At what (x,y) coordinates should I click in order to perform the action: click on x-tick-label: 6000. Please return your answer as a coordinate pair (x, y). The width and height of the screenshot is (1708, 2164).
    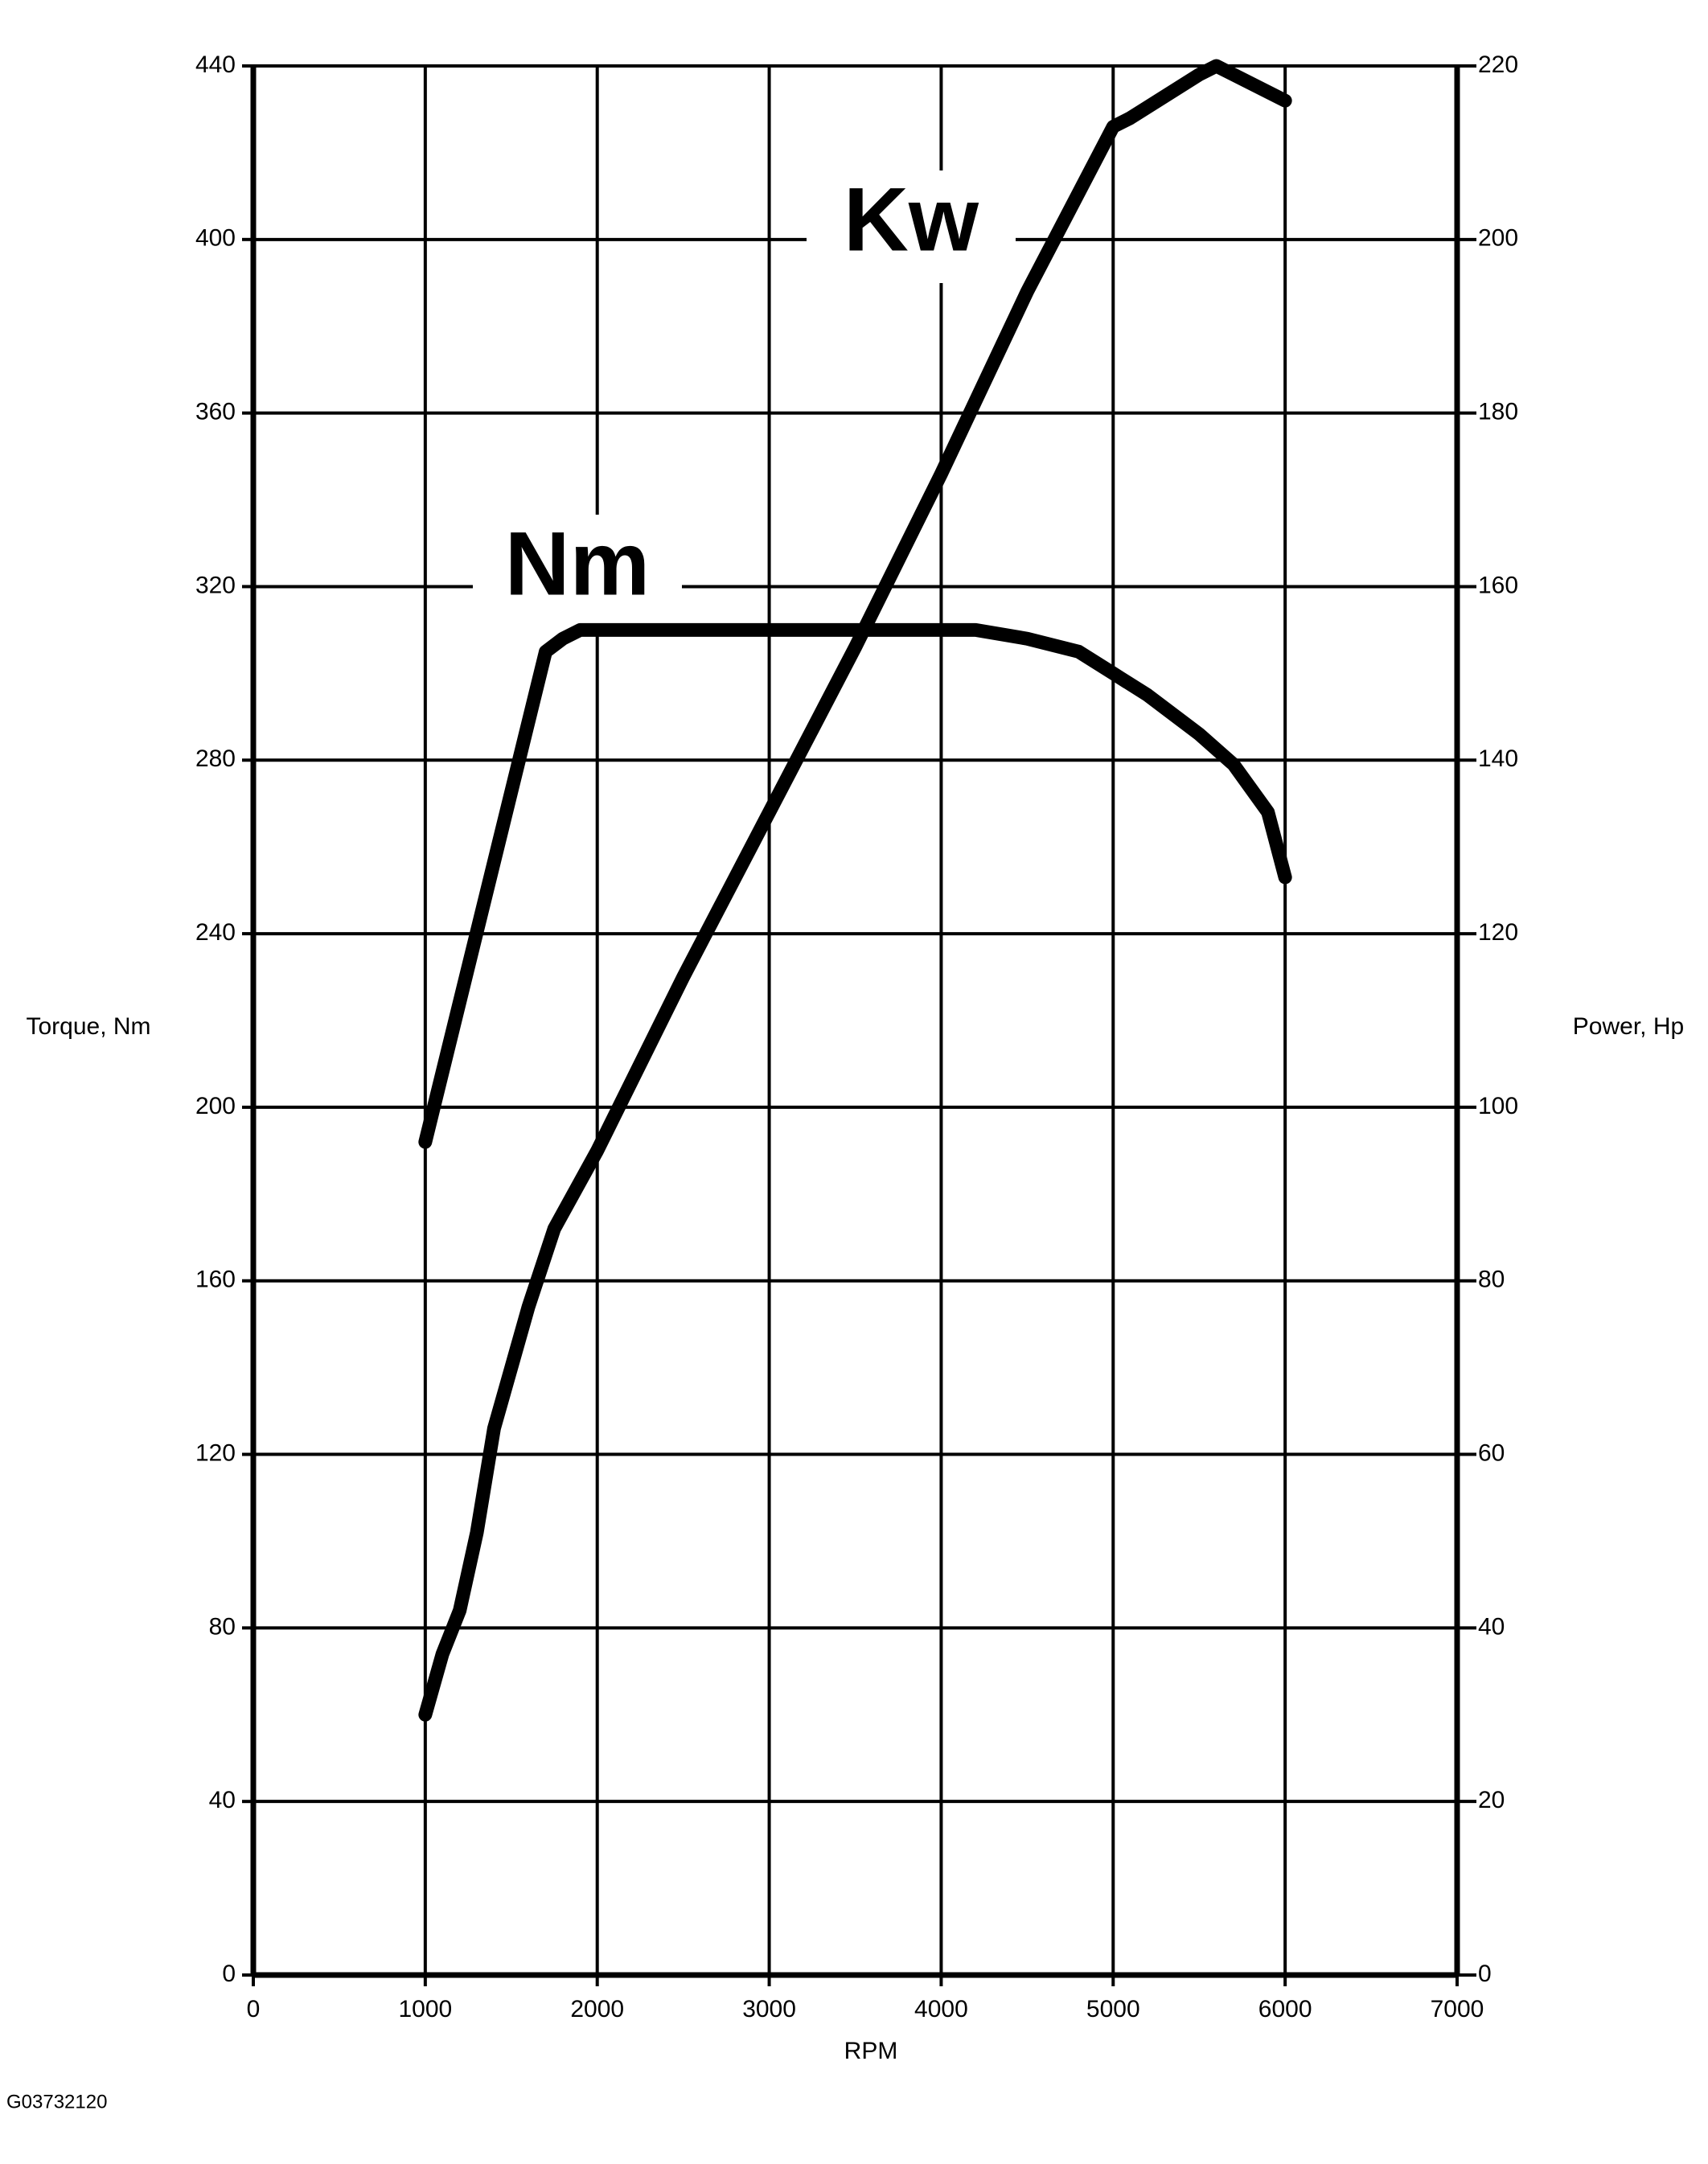
    Looking at the image, I should click on (1285, 2009).